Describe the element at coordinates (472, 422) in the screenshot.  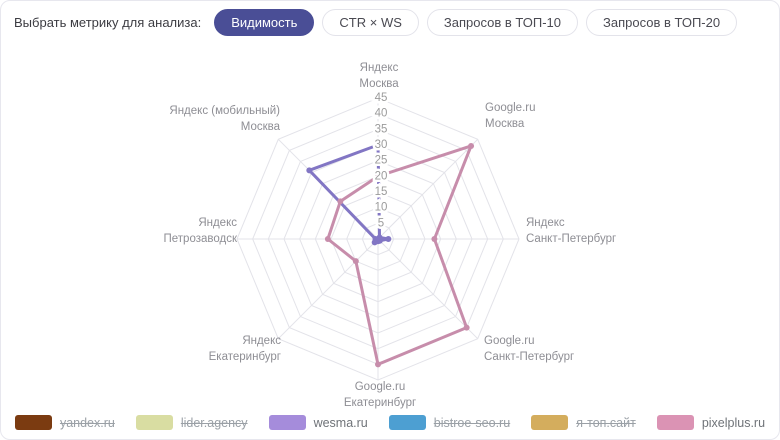
I see `legend-label: bistroe-seo.ru` at that location.